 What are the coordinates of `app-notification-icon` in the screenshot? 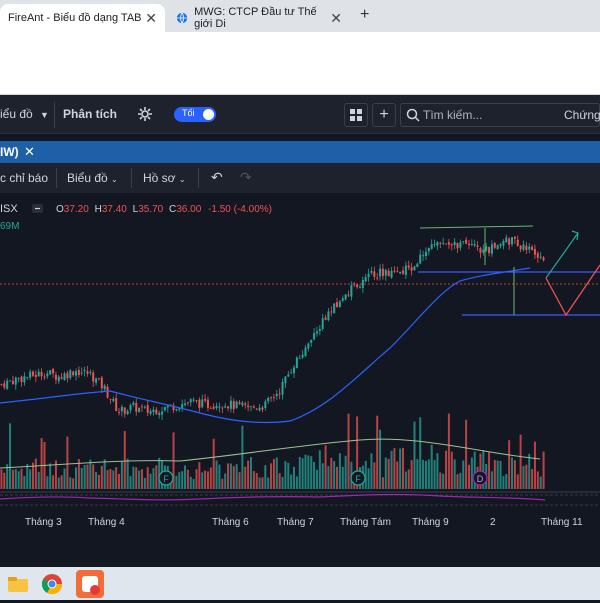 It's located at (90, 584).